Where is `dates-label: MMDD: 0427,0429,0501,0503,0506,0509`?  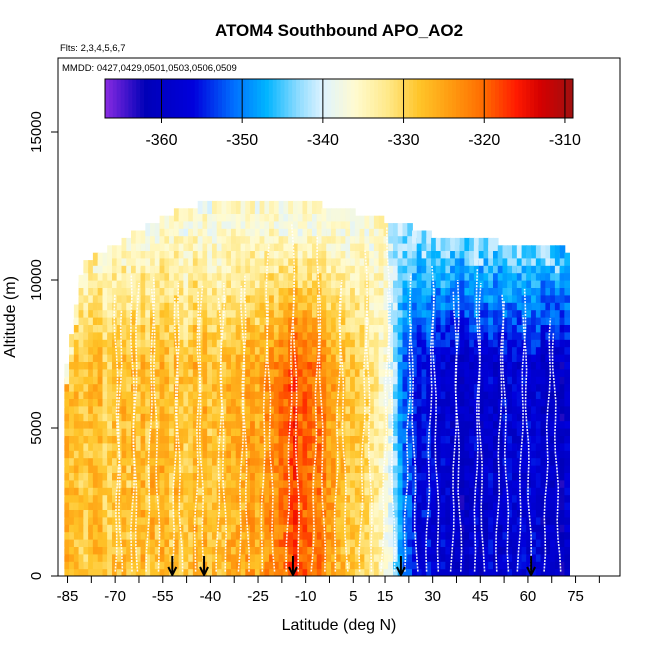 dates-label: MMDD: 0427,0429,0501,0503,0506,0509 is located at coordinates (149, 68).